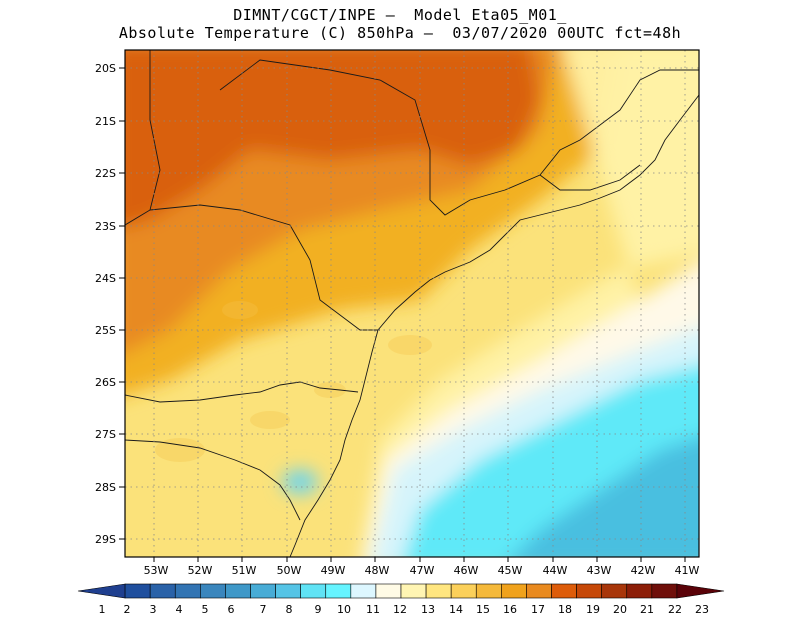 The image size is (800, 618). I want to click on lon-label: 52W, so click(200, 570).